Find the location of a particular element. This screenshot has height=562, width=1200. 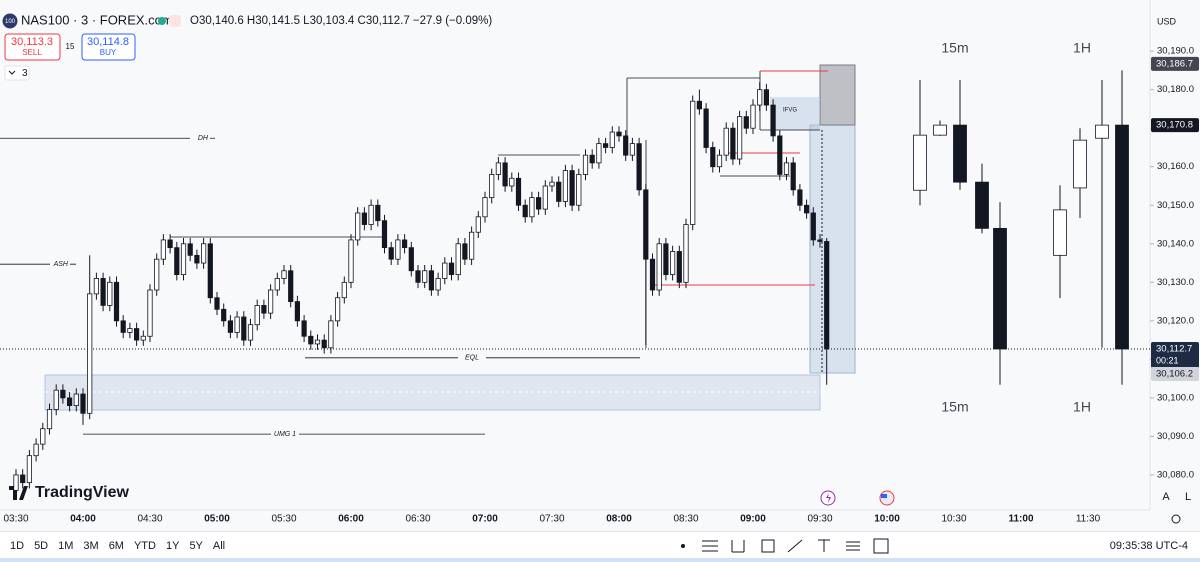

sell-button is located at coordinates (32, 47).